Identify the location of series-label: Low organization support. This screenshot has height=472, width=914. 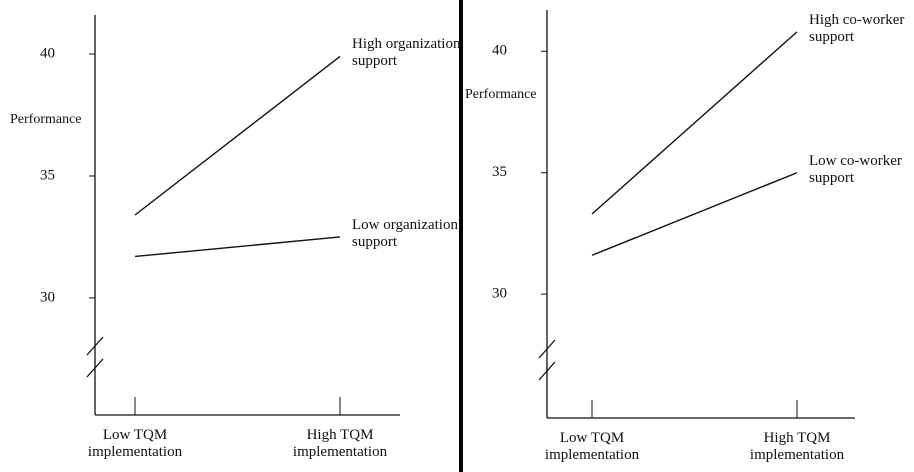
(405, 233).